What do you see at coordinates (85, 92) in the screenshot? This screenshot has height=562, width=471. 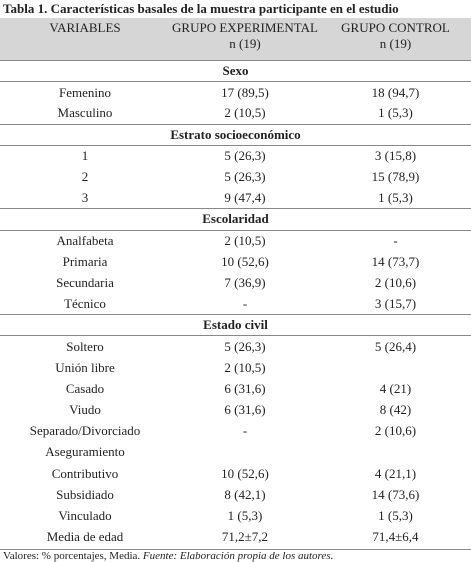 I see `table-cell: Femenino` at bounding box center [85, 92].